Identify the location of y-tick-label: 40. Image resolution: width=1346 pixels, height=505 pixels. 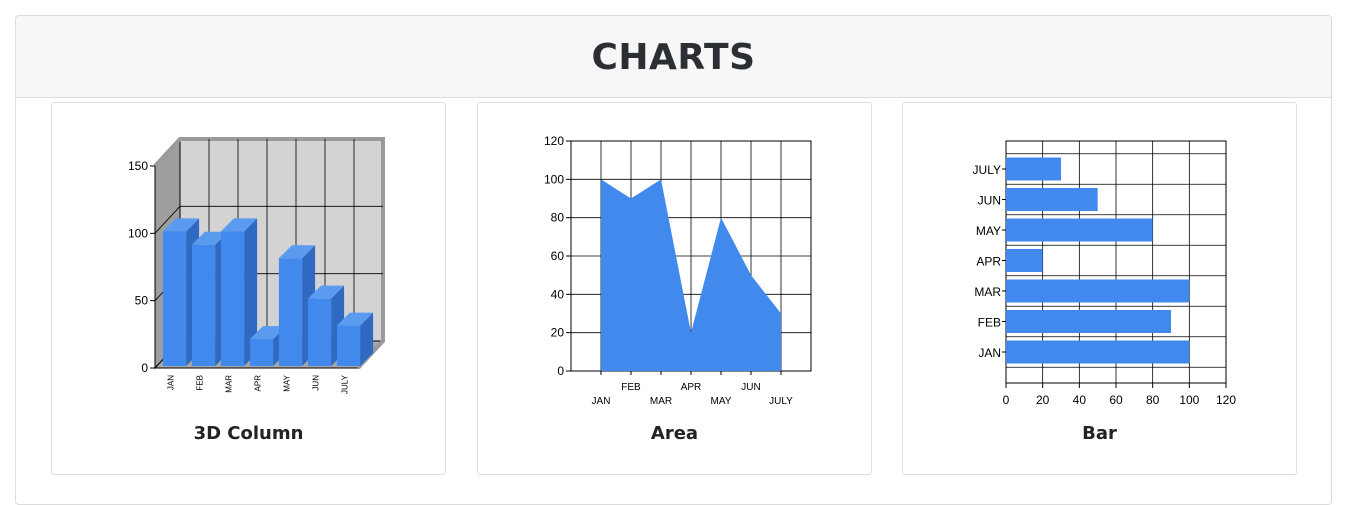
(558, 294).